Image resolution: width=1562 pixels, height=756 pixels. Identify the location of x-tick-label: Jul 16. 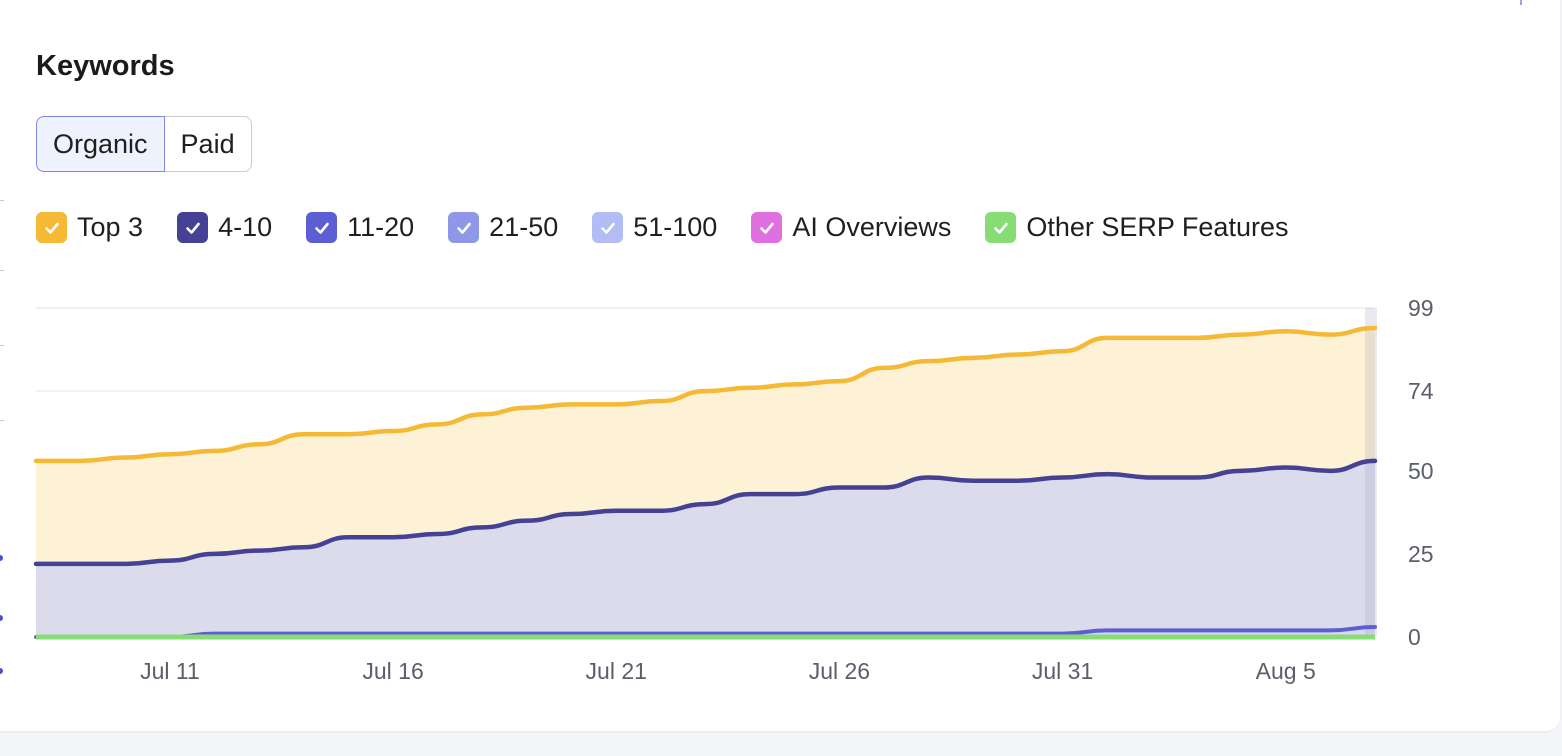
(392, 671).